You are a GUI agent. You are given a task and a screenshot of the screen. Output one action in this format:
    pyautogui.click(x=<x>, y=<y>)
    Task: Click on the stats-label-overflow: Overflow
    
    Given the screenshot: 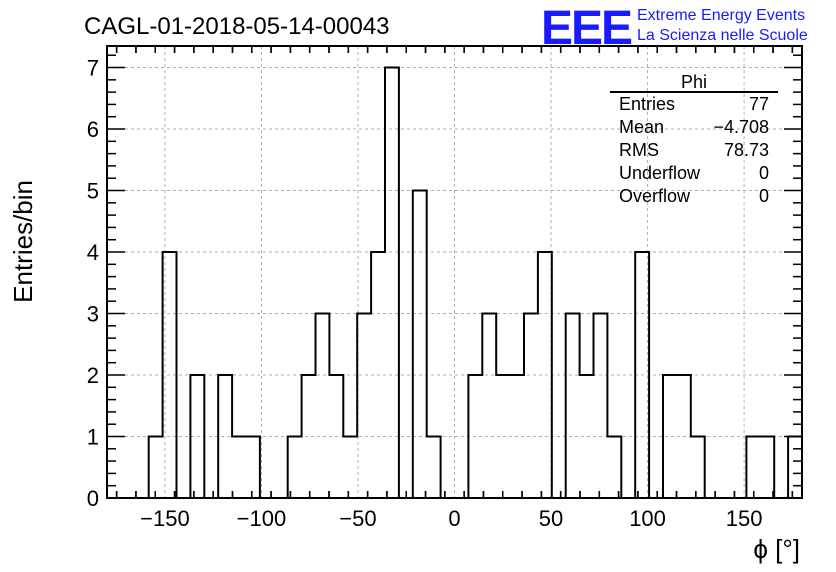 What is the action you would take?
    pyautogui.click(x=655, y=196)
    